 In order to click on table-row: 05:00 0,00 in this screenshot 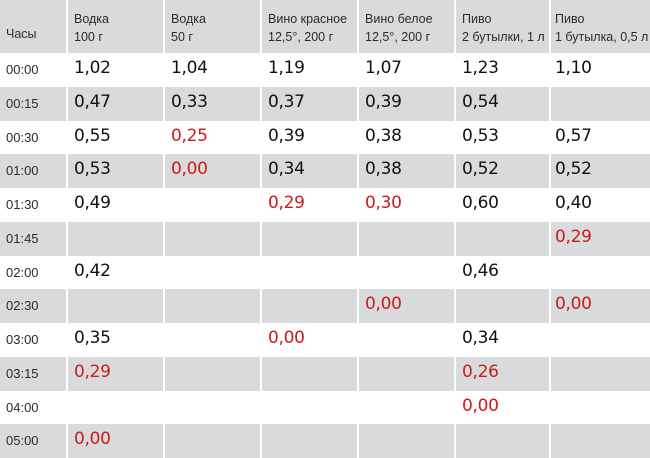, I will do `click(325, 441)`.